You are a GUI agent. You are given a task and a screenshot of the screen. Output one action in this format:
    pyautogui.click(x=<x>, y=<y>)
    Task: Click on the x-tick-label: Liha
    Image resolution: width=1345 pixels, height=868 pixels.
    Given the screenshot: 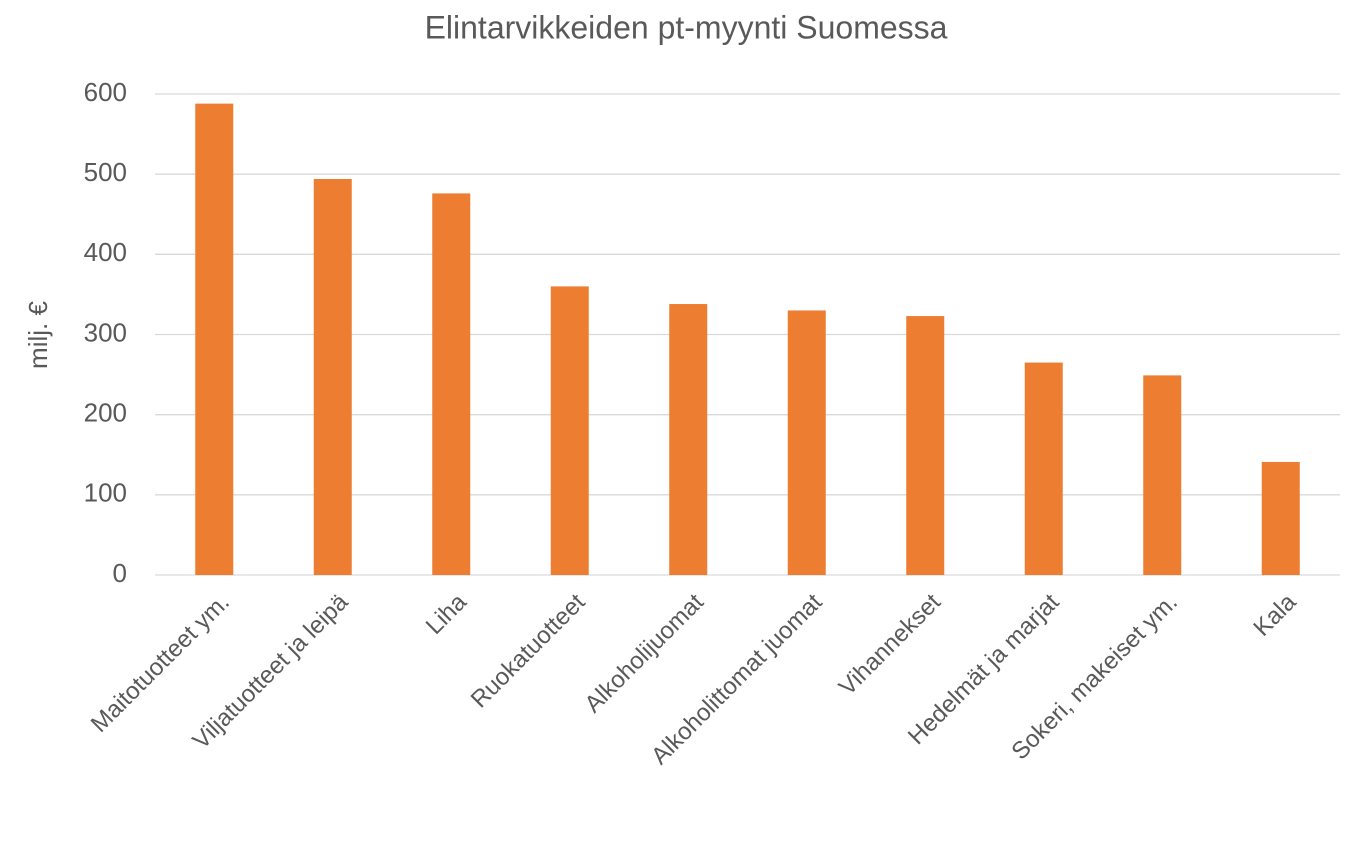 What is the action you would take?
    pyautogui.click(x=447, y=614)
    